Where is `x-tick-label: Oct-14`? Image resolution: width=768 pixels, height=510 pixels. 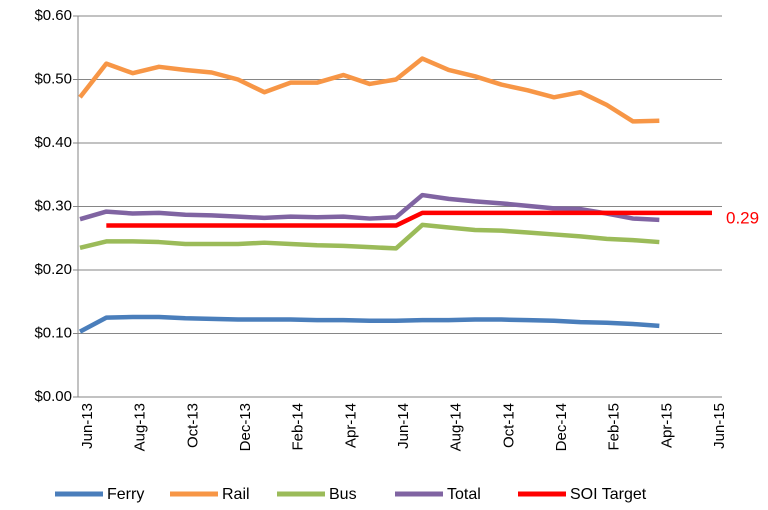
x-tick-label: Oct-14 is located at coordinates (508, 425).